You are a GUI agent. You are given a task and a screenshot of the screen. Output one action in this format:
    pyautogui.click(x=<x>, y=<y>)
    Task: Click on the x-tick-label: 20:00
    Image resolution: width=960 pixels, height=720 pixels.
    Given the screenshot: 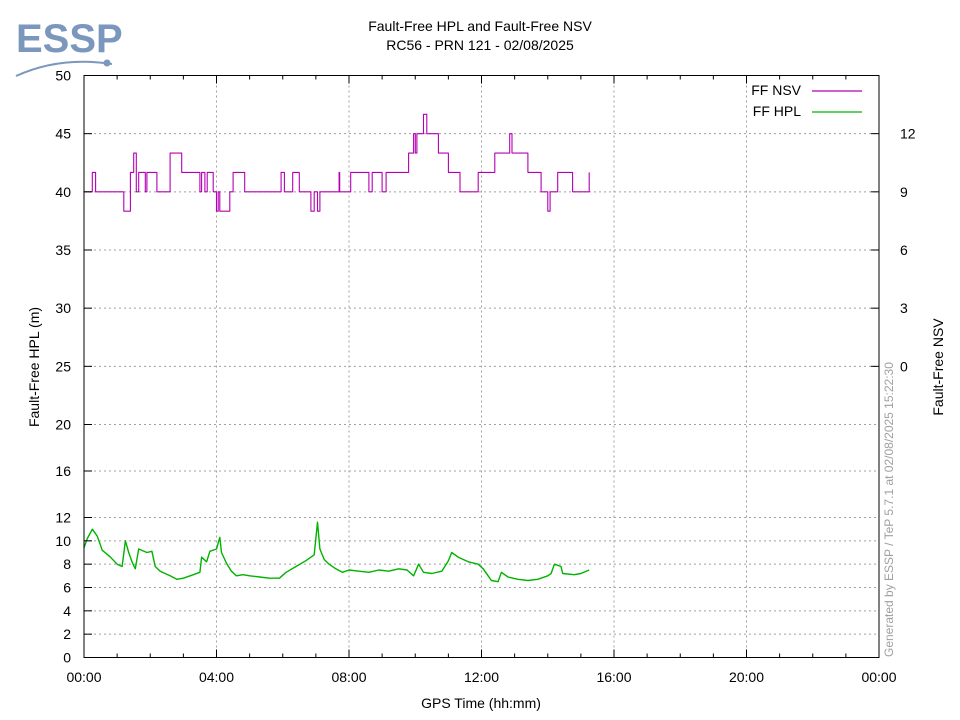 What is the action you would take?
    pyautogui.click(x=746, y=677)
    